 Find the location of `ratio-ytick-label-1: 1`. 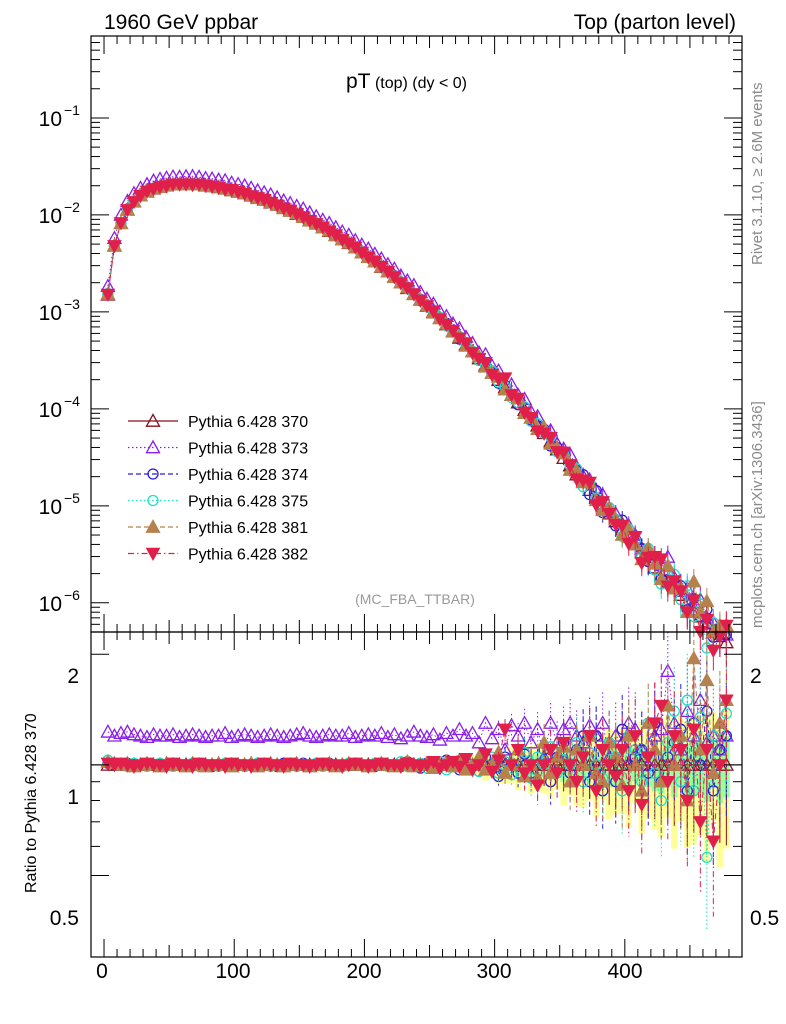

ratio-ytick-label-1: 1 is located at coordinates (73, 797).